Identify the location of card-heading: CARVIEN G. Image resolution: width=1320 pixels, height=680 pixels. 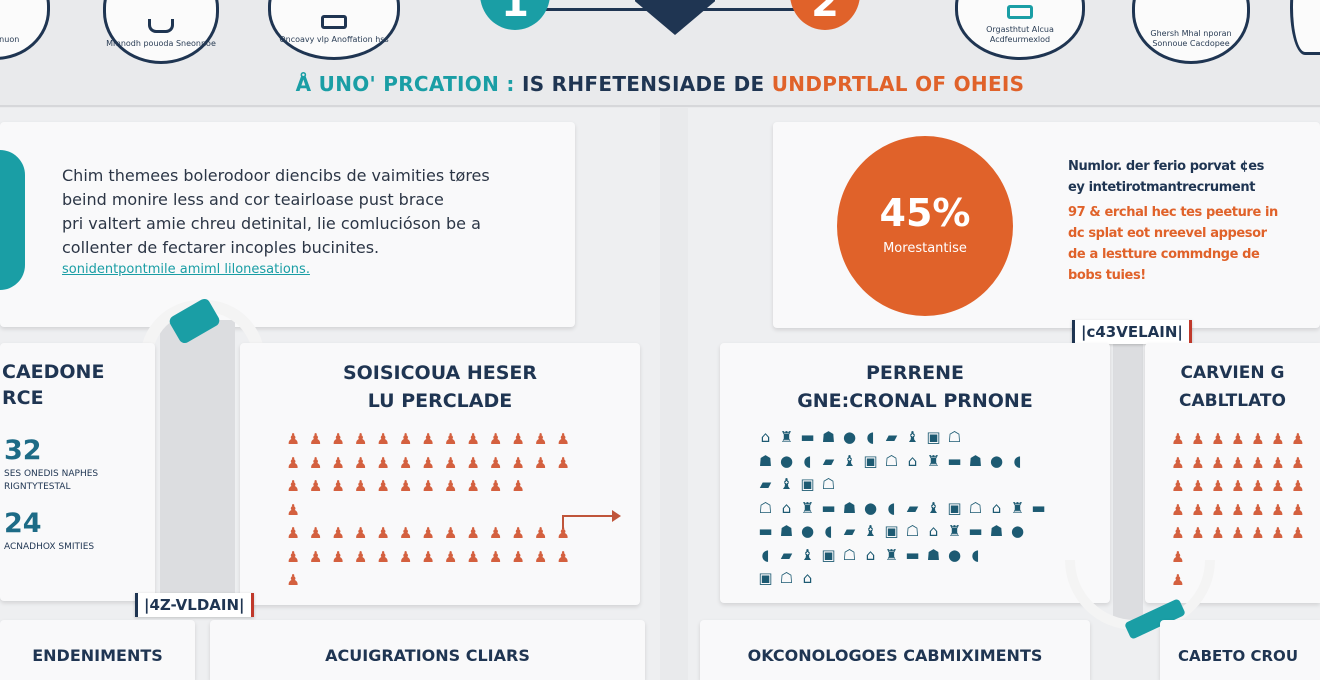
(1232, 373).